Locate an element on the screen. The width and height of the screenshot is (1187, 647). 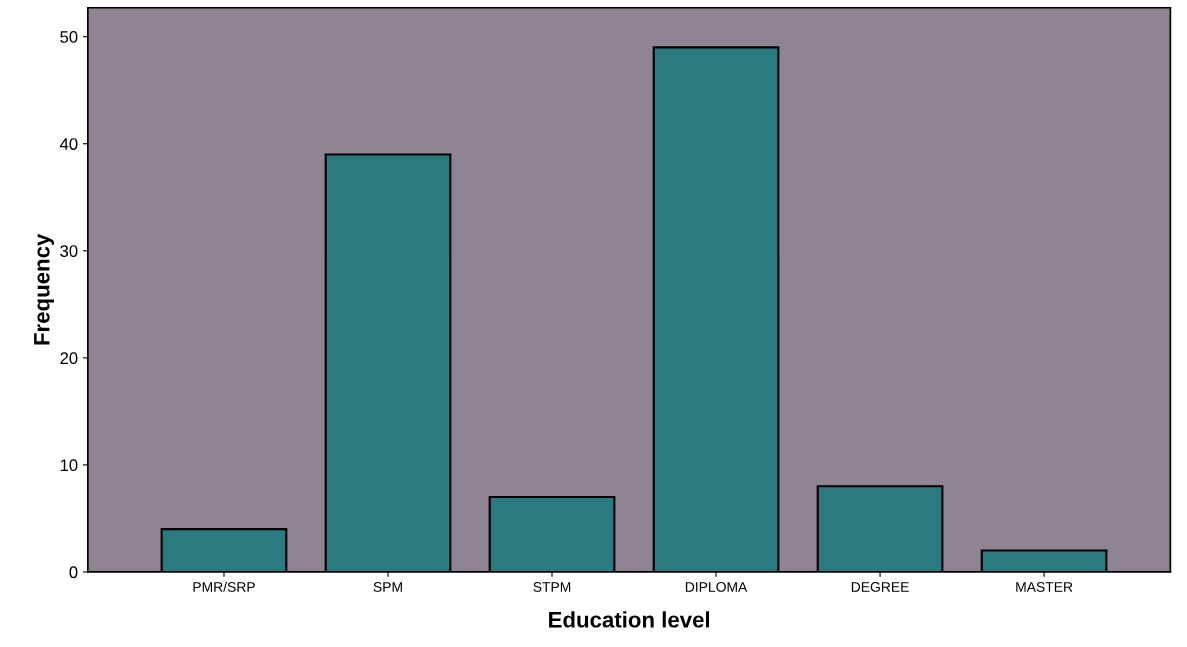
y-tick-label: 0 is located at coordinates (73, 572).